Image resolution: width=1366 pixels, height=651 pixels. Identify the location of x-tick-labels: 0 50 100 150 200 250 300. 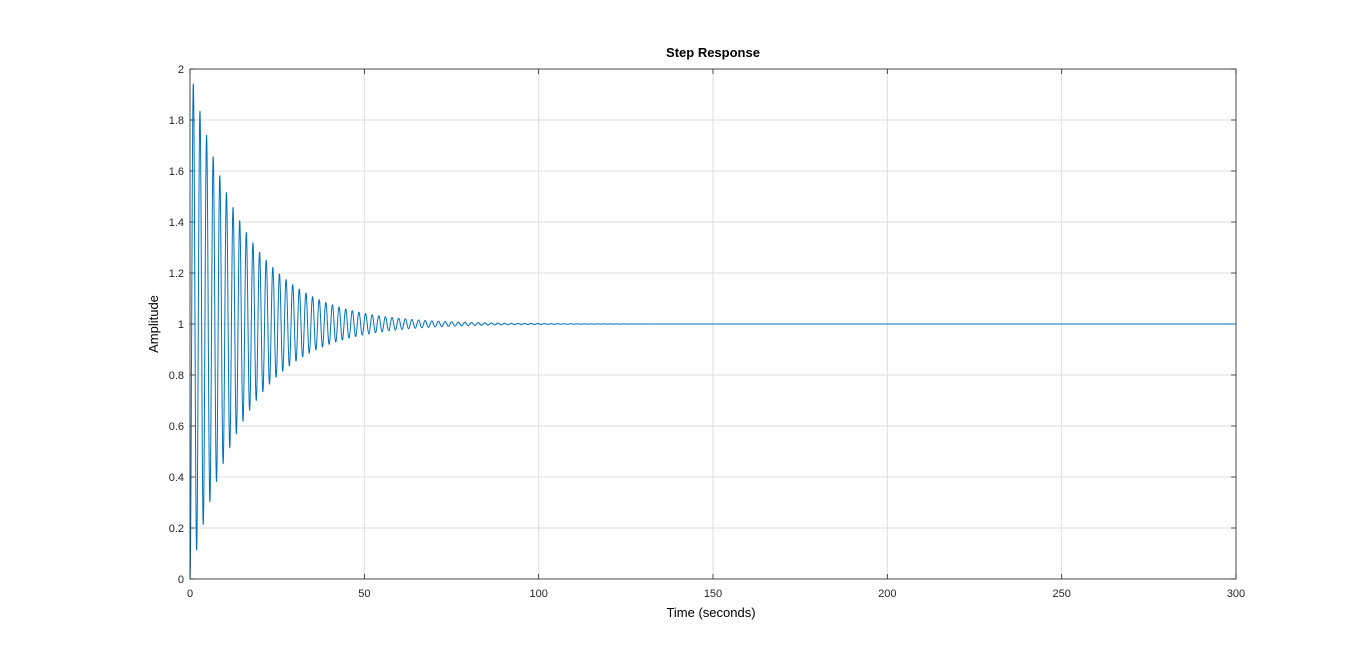
(716, 594).